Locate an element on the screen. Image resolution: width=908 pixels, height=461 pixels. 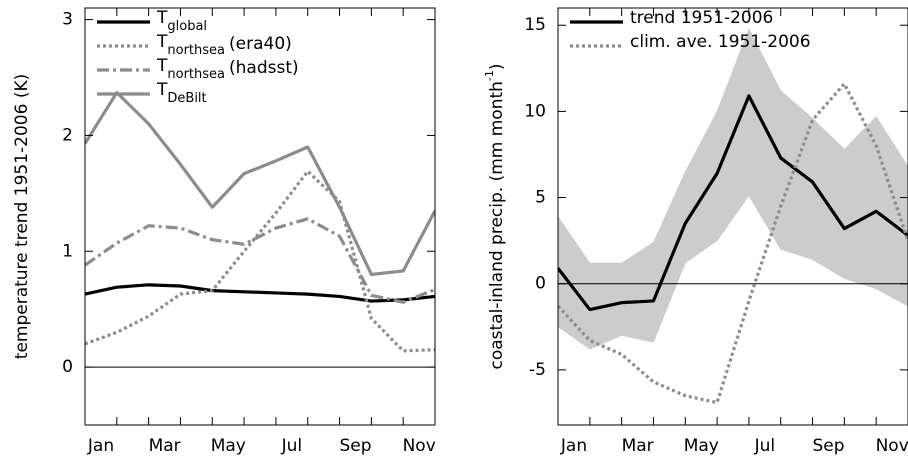
y-tick-label: 10 is located at coordinates (535, 111).